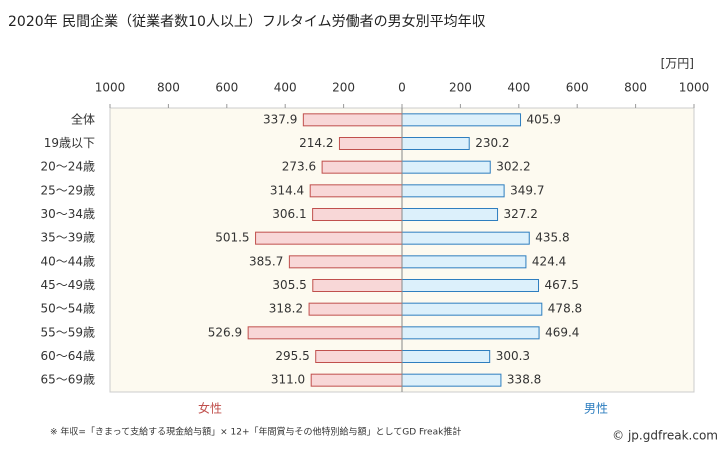  What do you see at coordinates (513, 356) in the screenshot?
I see `value-label: 300.3` at bounding box center [513, 356].